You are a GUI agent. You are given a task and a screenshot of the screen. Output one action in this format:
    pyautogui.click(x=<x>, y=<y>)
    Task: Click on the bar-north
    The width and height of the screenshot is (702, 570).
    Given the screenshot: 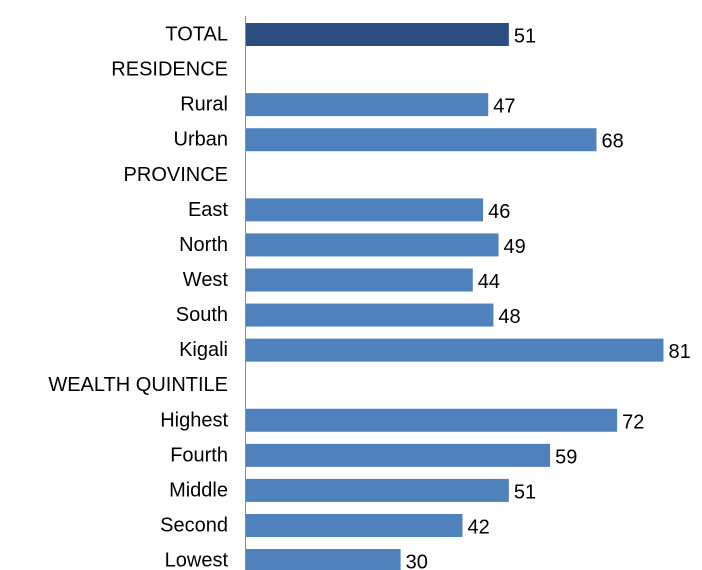 What is the action you would take?
    pyautogui.click(x=372, y=245)
    